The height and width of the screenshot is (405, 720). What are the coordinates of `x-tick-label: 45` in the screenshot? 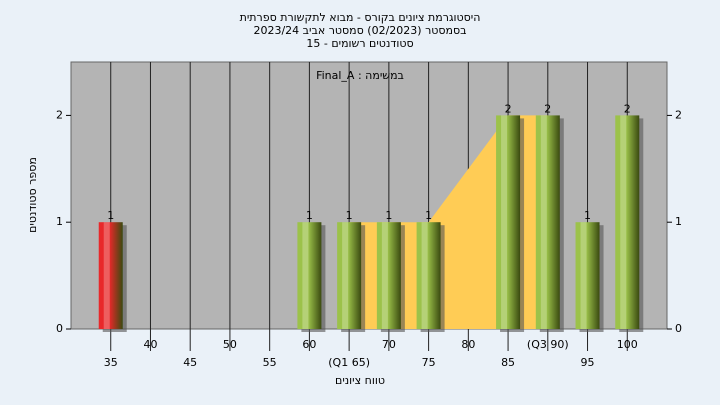 It's located at (190, 362).